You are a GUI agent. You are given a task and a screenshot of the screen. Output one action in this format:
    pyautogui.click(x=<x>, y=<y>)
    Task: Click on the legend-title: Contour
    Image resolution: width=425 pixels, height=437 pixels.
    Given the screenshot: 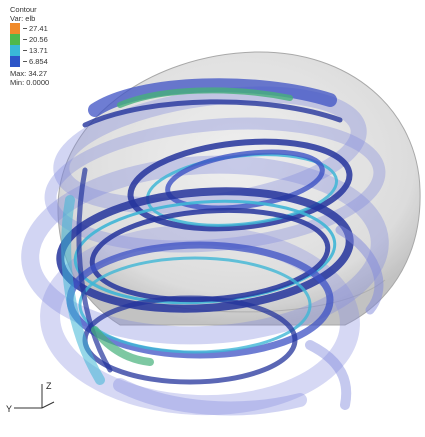 What is the action you would take?
    pyautogui.click(x=50, y=9)
    